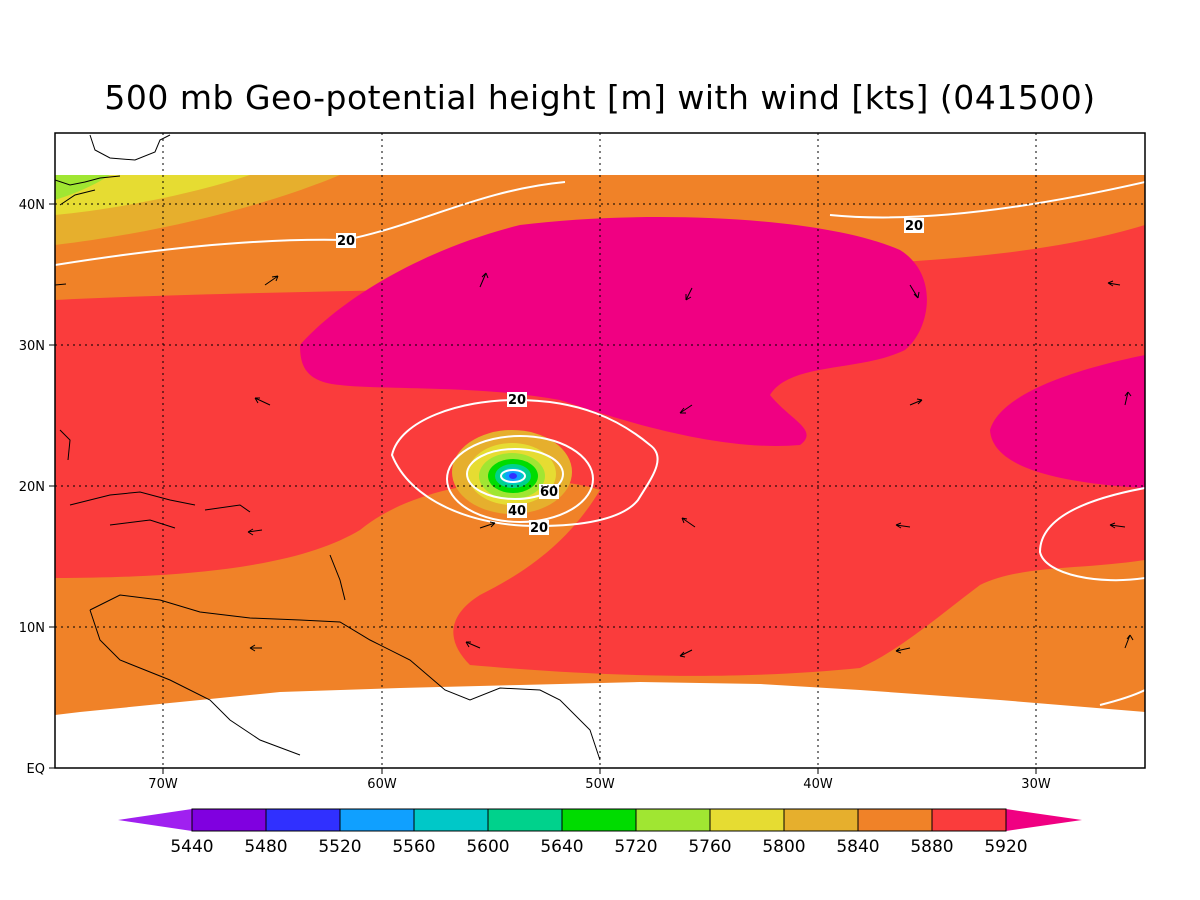 This screenshot has width=1200, height=900. Describe the element at coordinates (818, 784) in the screenshot. I see `lon-tick-label: 40W` at that location.